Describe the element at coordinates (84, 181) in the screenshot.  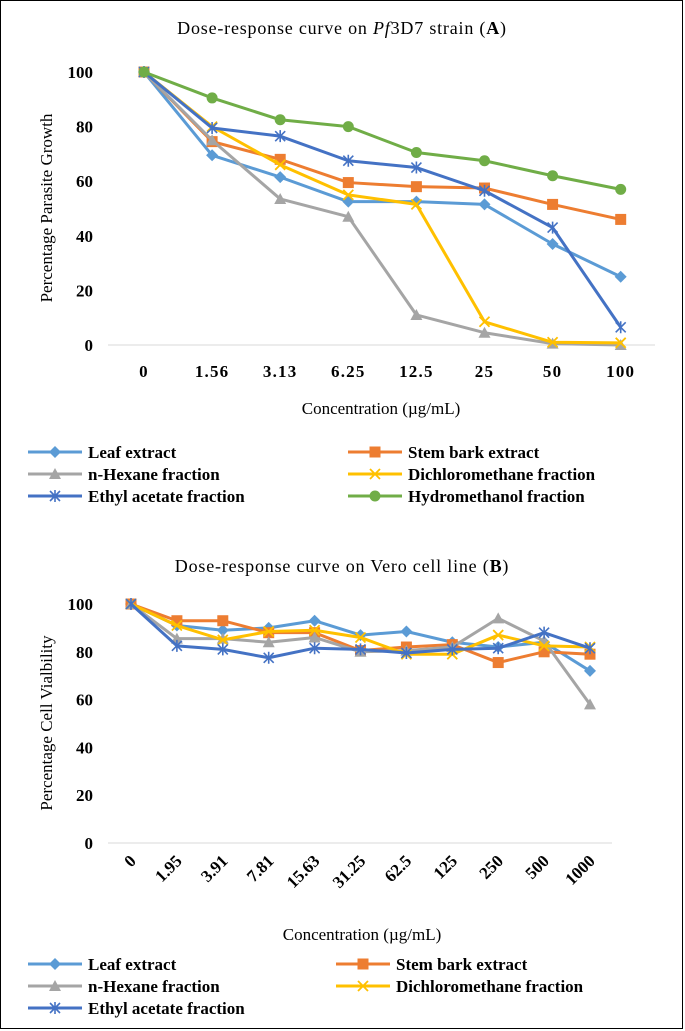
I see `chart-a-ytick-label: 60` at that location.